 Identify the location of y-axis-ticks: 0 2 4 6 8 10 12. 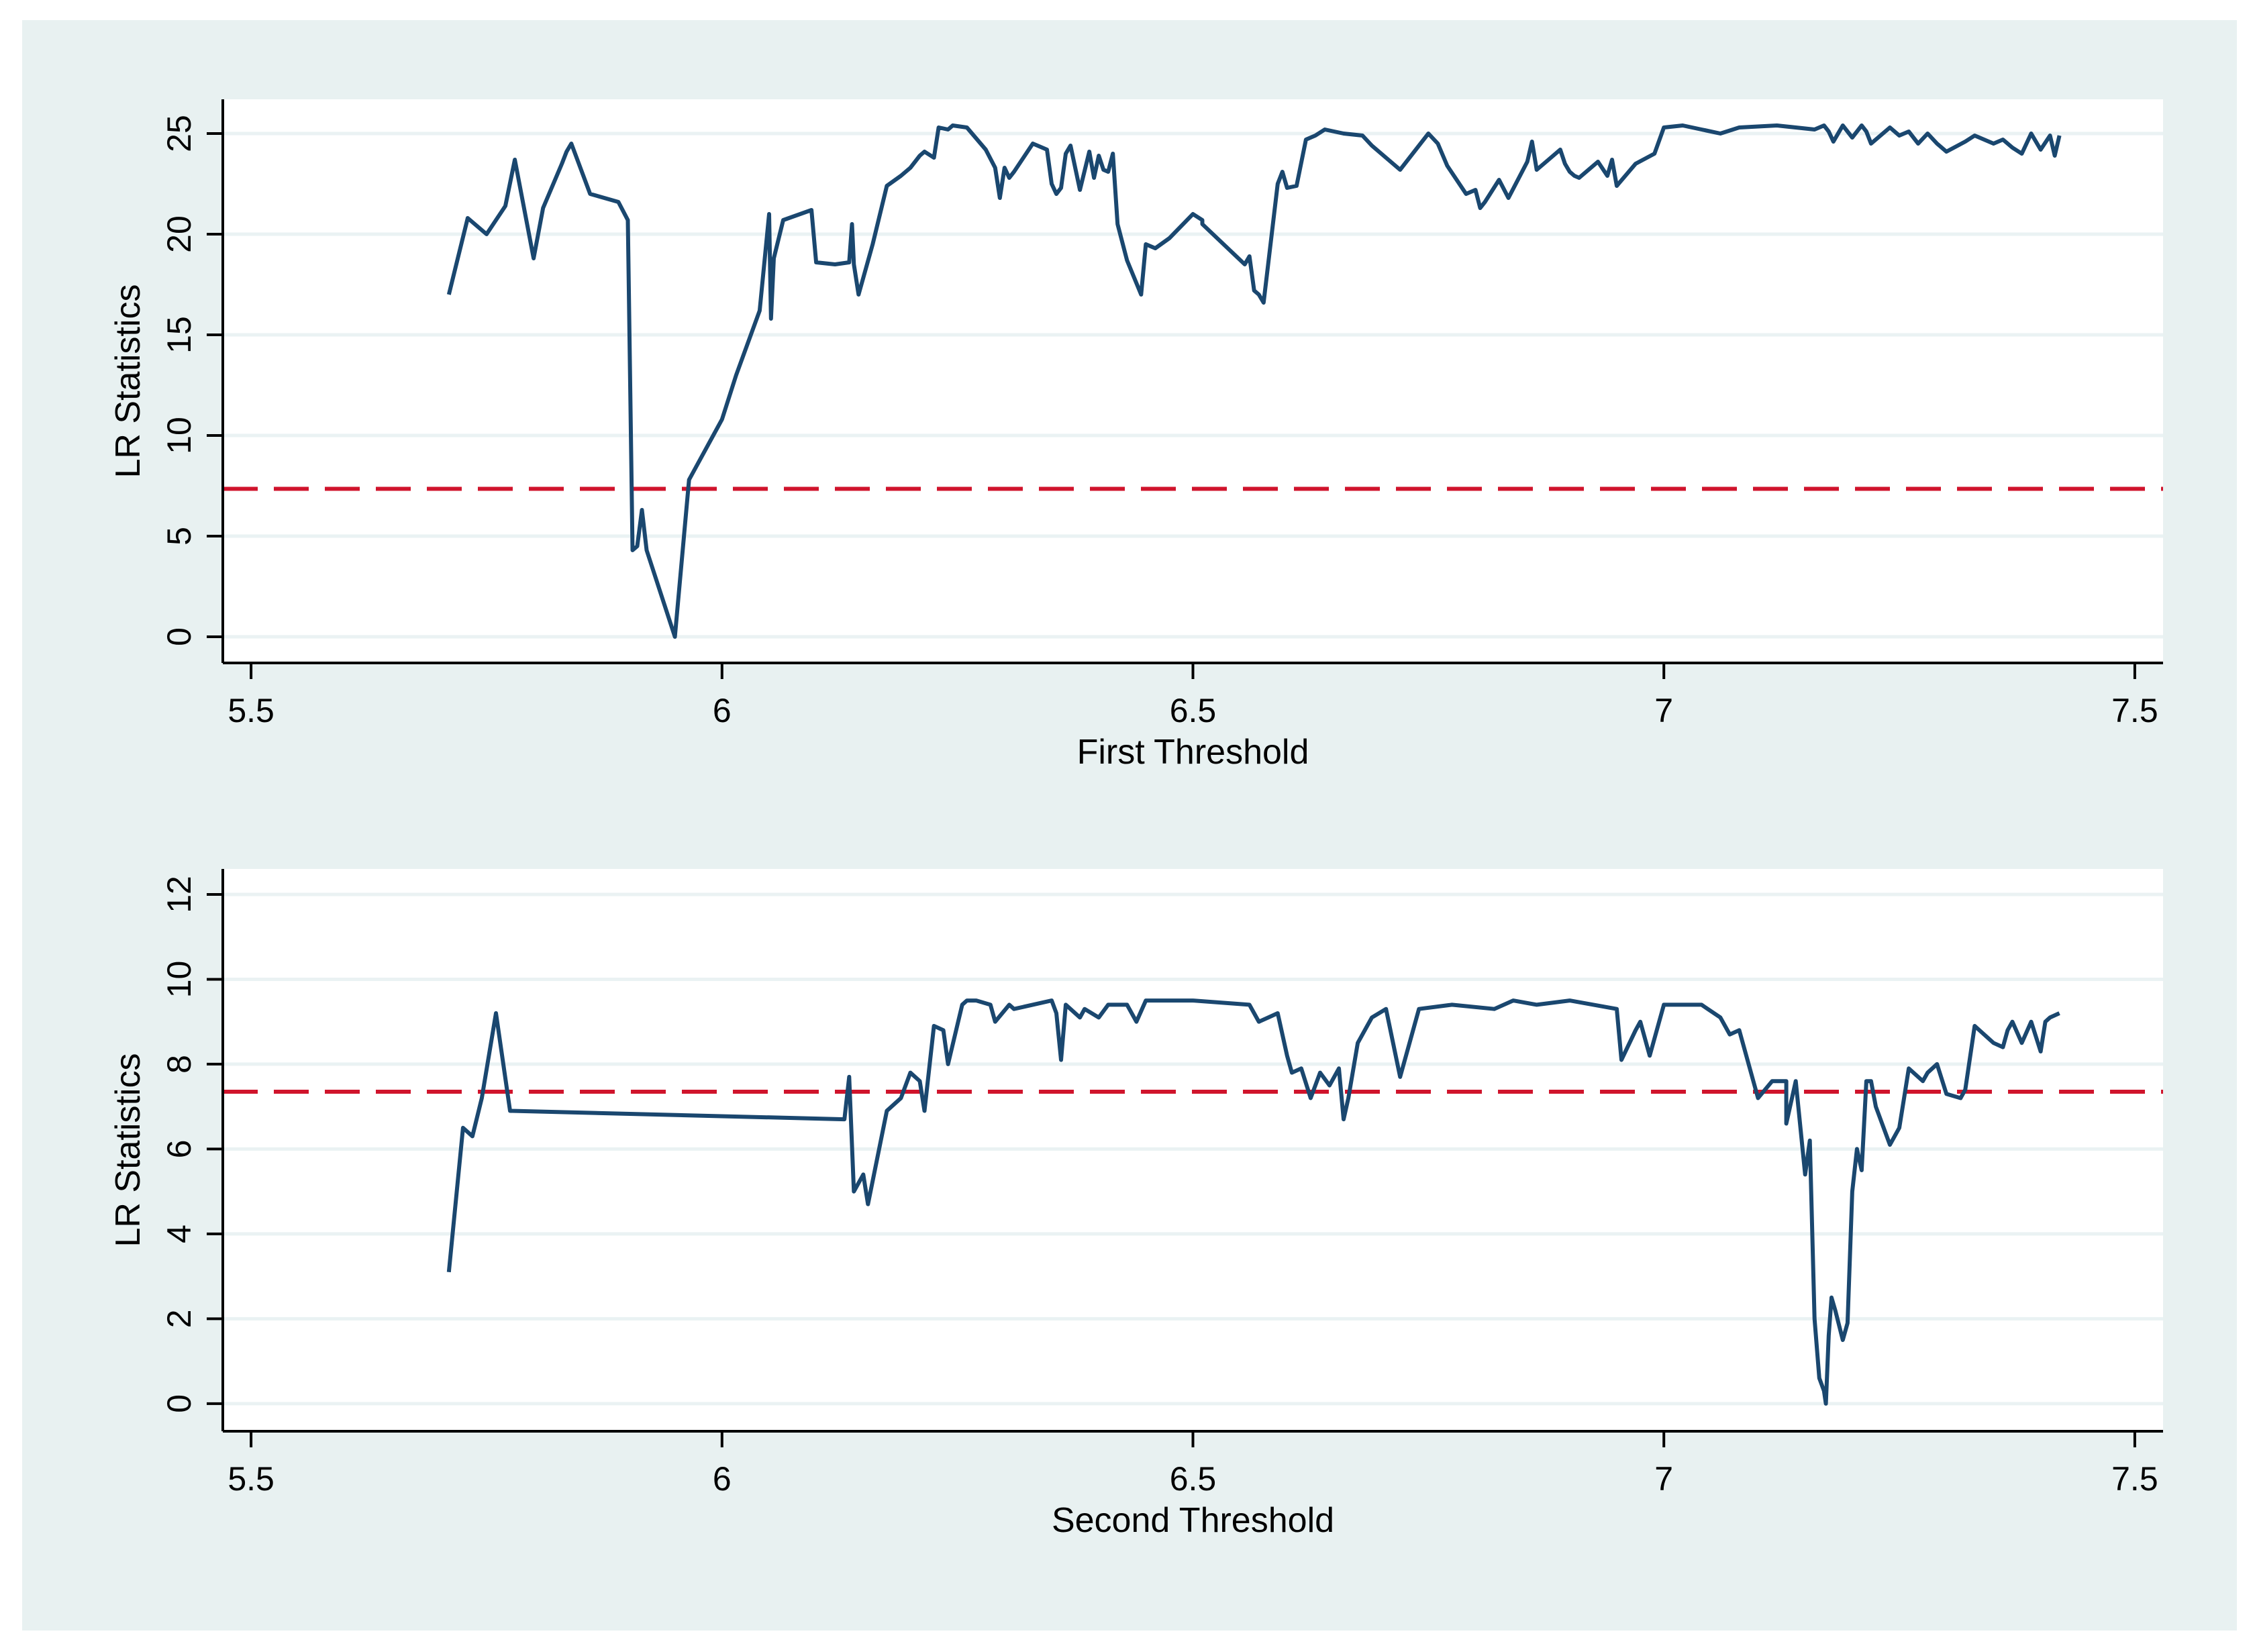
(191, 1144).